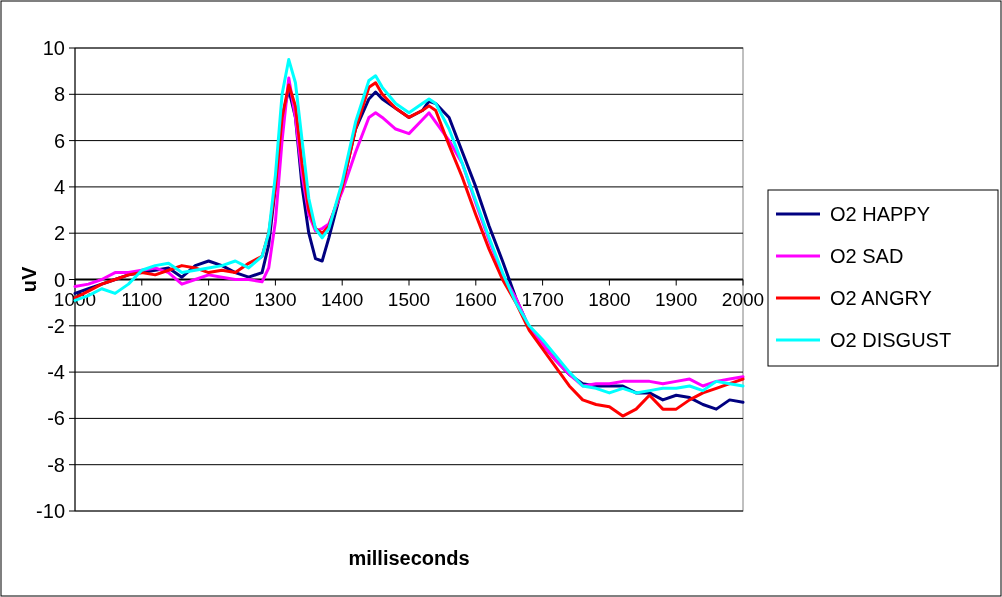  I want to click on y-tick-label: 10, so click(53, 48).